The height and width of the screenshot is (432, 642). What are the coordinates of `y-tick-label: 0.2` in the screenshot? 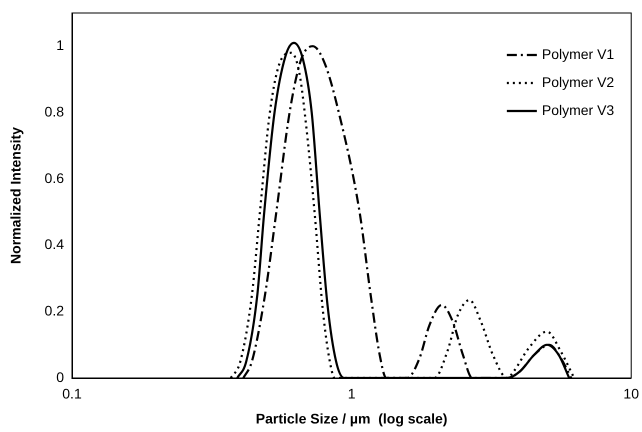 It's located at (54, 310).